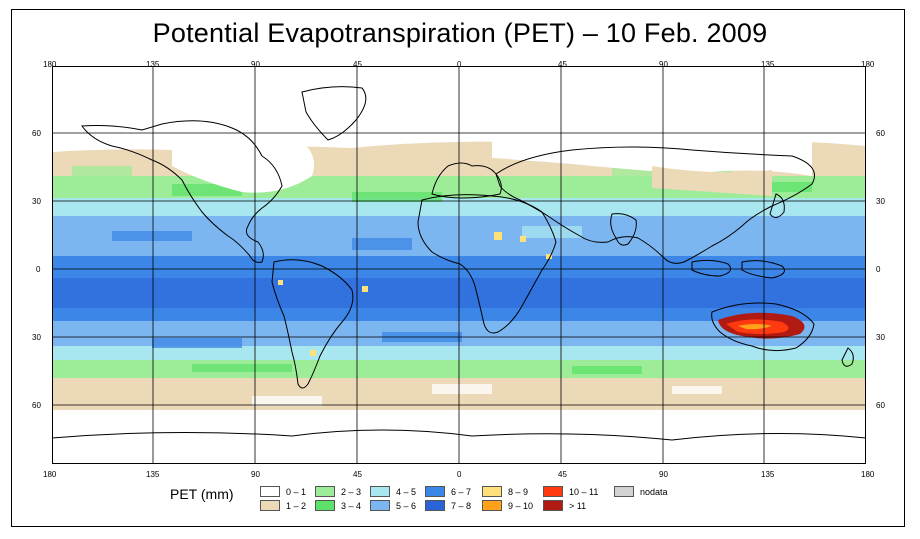 Image resolution: width=920 pixels, height=539 pixels. I want to click on legend-label-10-11: 10 – 11, so click(584, 492).